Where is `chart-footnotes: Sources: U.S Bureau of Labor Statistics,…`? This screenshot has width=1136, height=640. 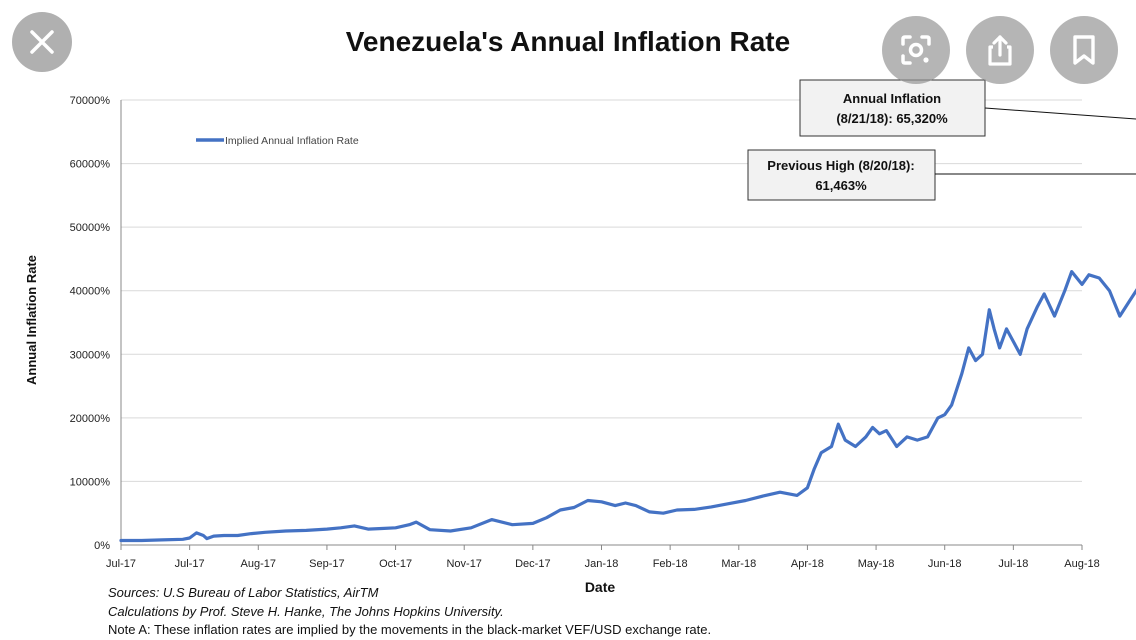 chart-footnotes: Sources: U.S Bureau of Labor Statistics,… is located at coordinates (409, 612).